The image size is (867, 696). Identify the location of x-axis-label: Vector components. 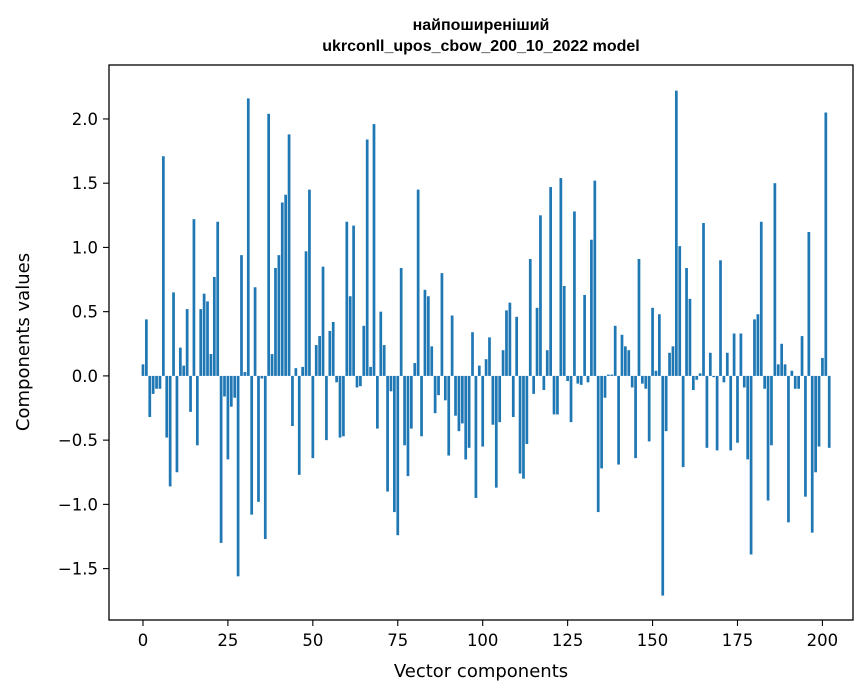
(481, 671).